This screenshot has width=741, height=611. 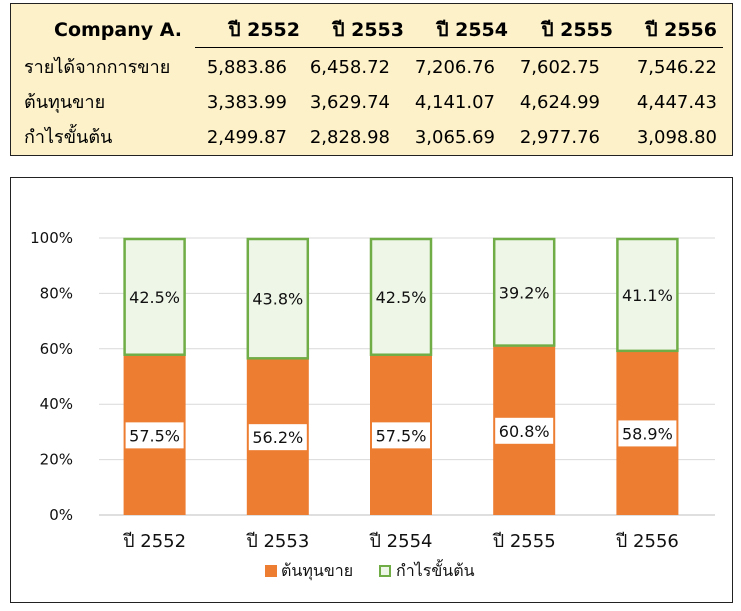 I want to click on y-tick-label: 80%, so click(x=56, y=293).